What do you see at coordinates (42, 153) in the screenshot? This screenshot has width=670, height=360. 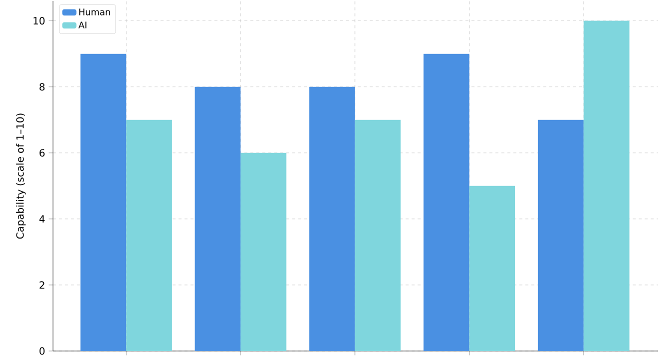 I see `y-tick-label: 6` at bounding box center [42, 153].